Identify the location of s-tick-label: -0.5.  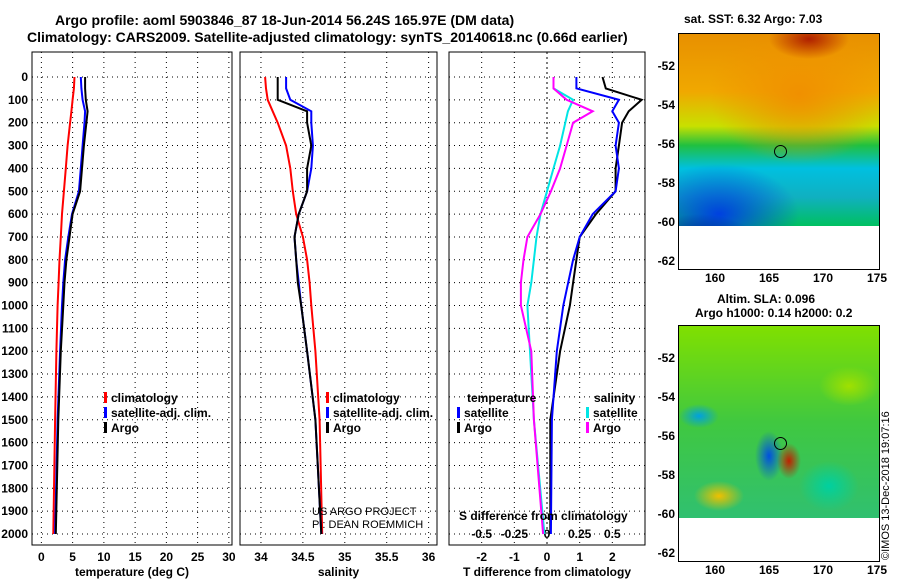
(481, 534).